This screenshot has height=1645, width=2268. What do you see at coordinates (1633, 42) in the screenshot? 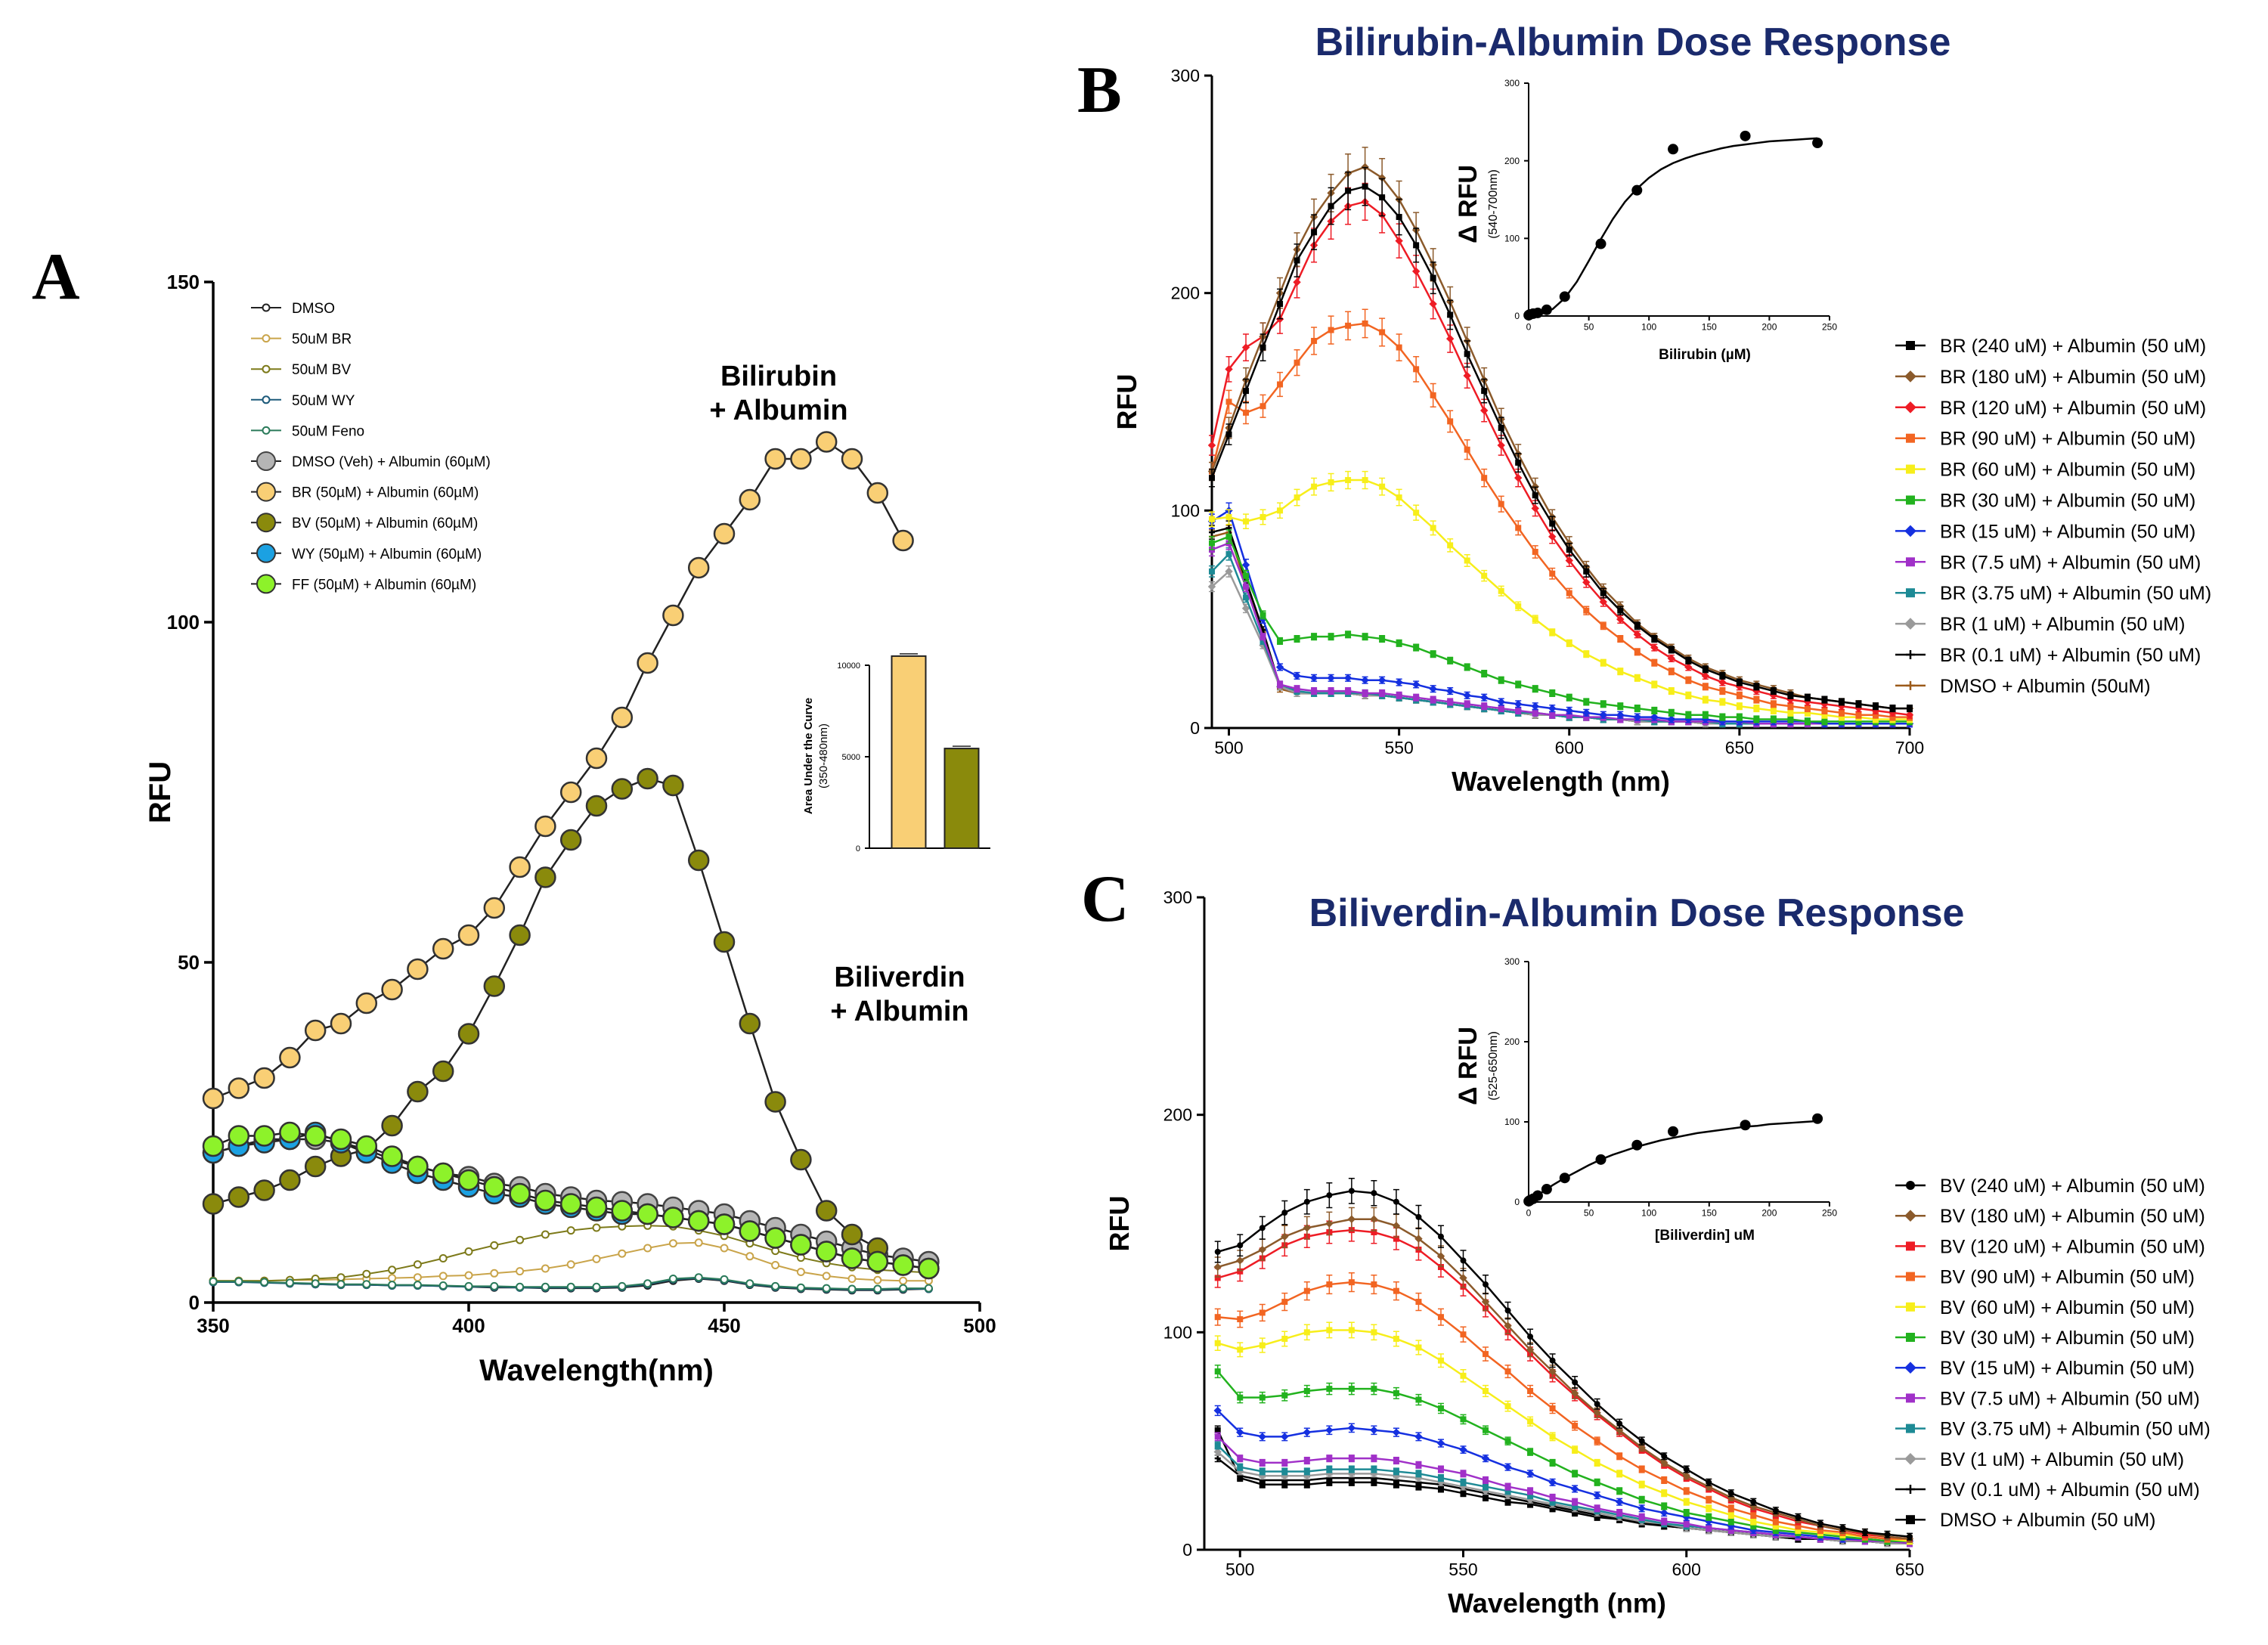
I see `panel-b-title: Bilirubin-Albumin Dose Response` at bounding box center [1633, 42].